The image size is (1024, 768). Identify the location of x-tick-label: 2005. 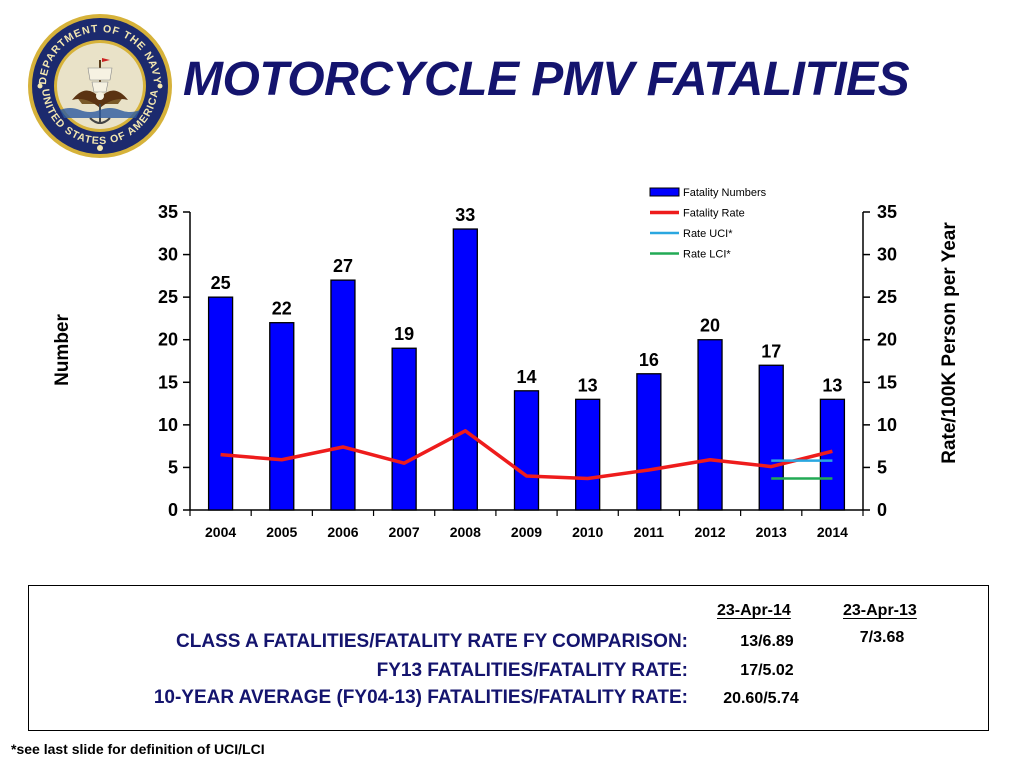
(281, 532).